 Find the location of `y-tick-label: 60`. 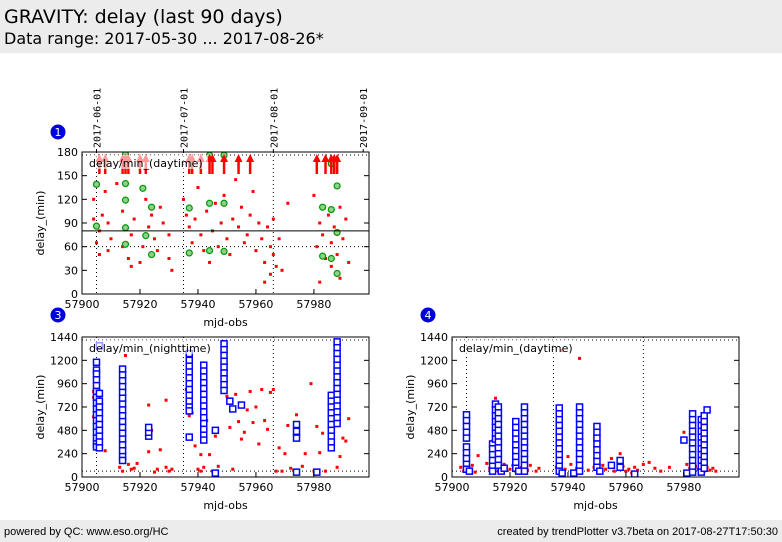

y-tick-label: 60 is located at coordinates (71, 247).